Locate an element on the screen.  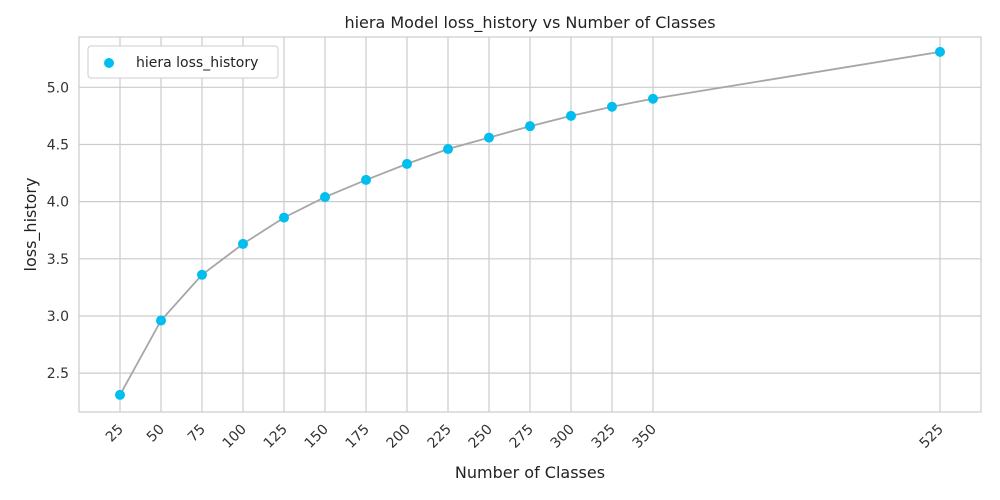
x-tick-label: 250 is located at coordinates (481, 437).